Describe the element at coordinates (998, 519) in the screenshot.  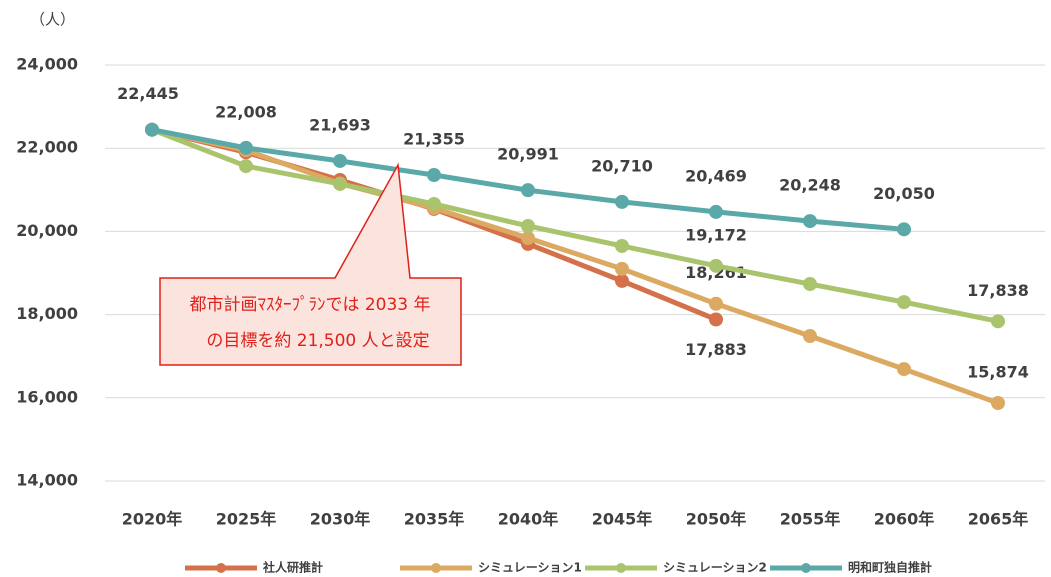
I see `x-tick-label: 2065年` at that location.